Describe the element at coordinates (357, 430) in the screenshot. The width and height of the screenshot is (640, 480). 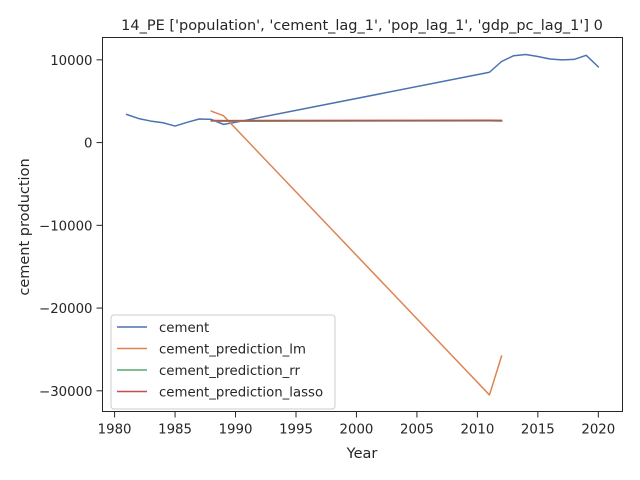
I see `x-tick-label: 2000` at that location.